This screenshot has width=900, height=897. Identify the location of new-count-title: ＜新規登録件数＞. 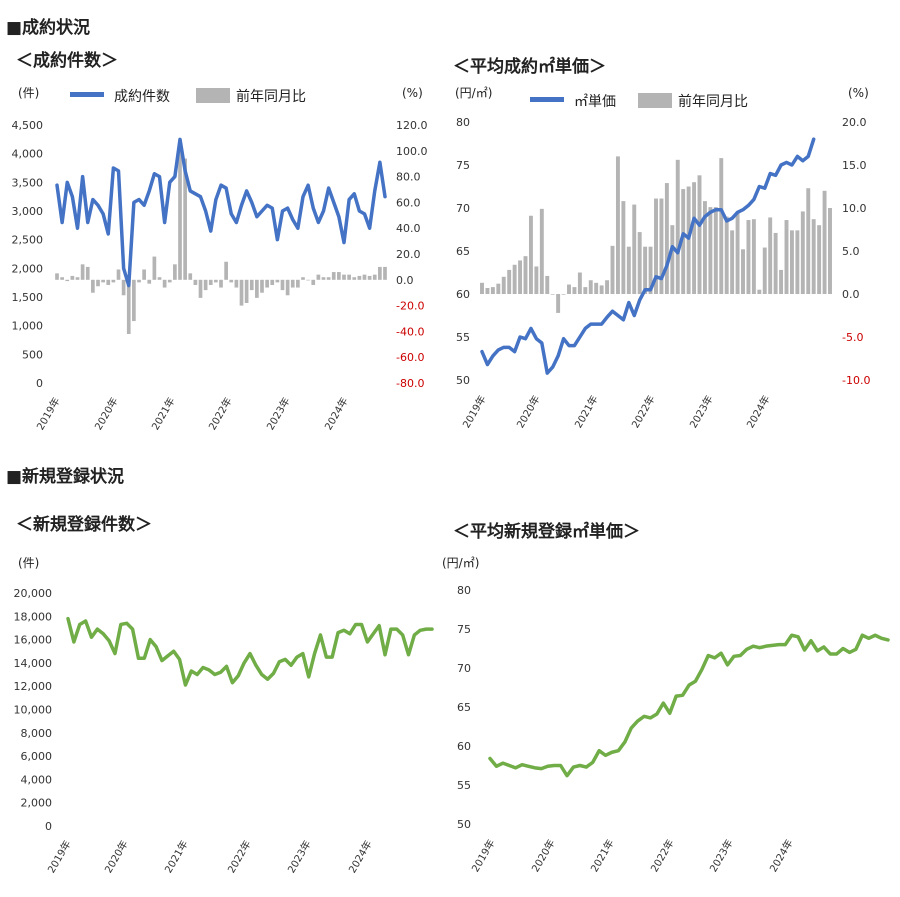
(84, 525).